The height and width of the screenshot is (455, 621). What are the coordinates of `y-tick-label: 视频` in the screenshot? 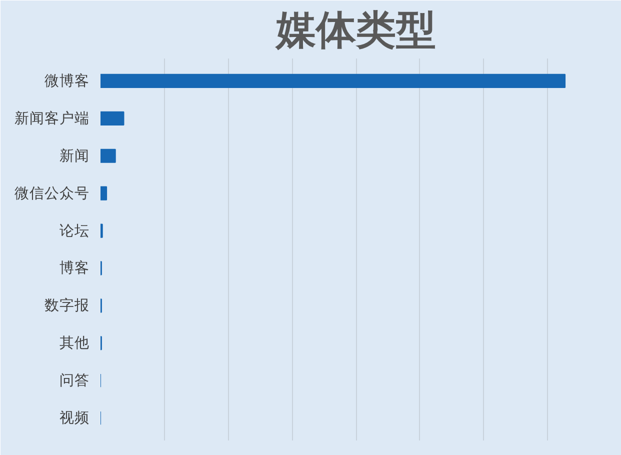 It's located at (75, 418).